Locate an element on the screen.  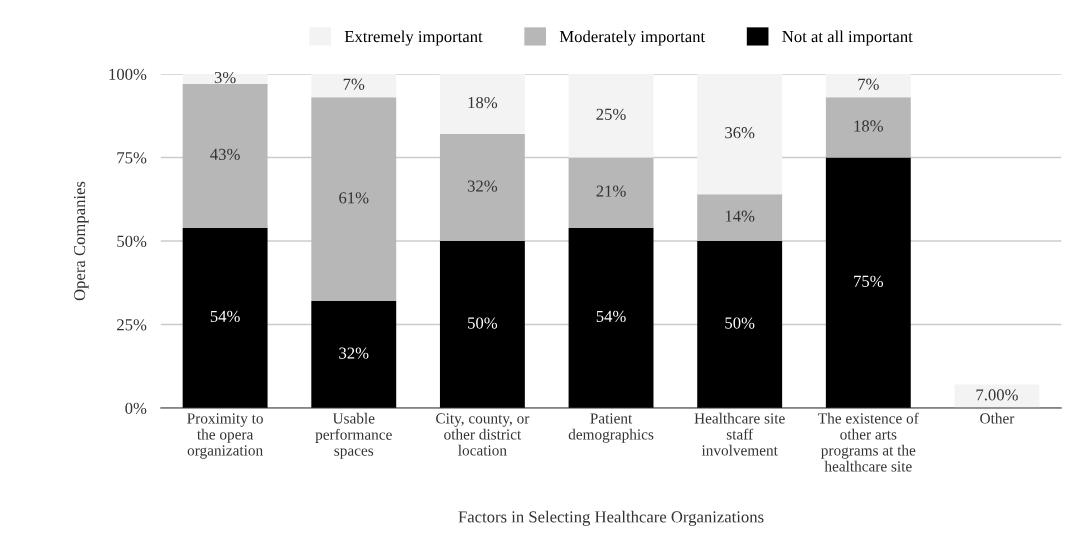
data-label: 36% is located at coordinates (740, 133).